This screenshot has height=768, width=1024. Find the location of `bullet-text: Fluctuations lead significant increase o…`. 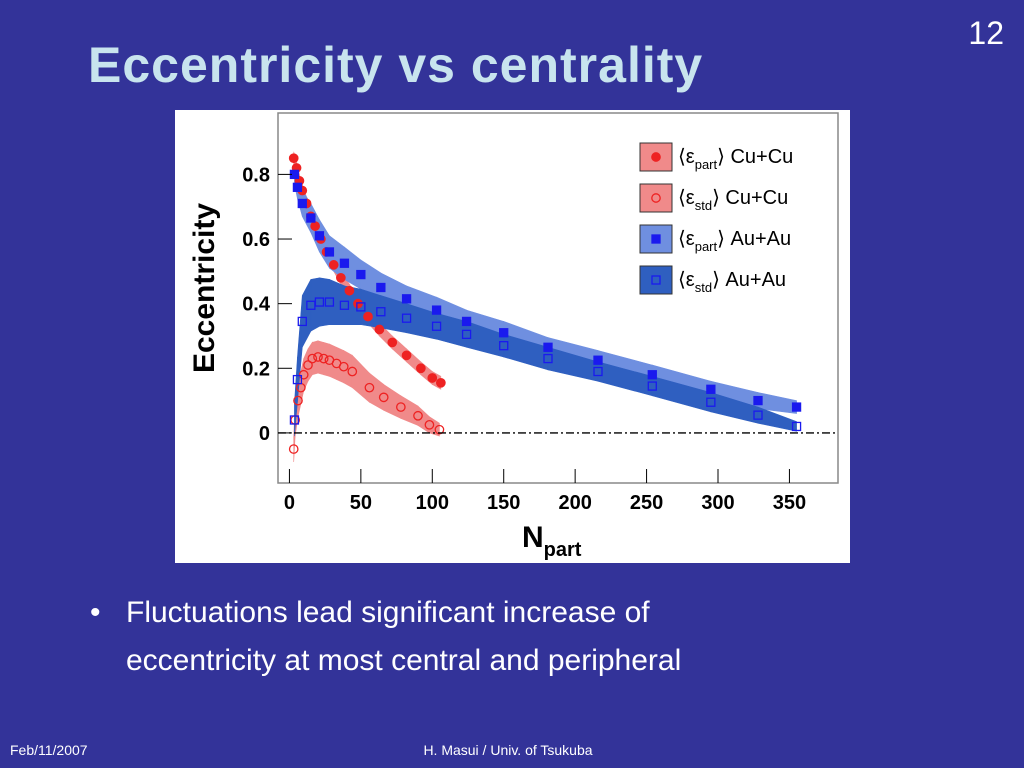

bullet-text: Fluctuations lead significant increase o… is located at coordinates (388, 612).